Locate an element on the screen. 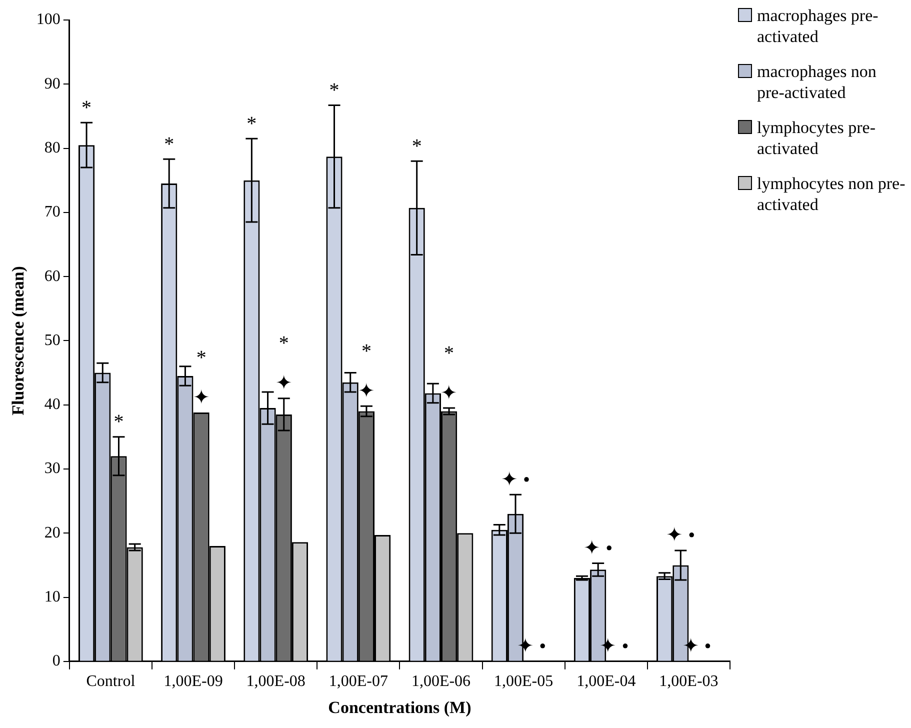 The width and height of the screenshot is (911, 728). y-tick-label: 90 is located at coordinates (52, 83).